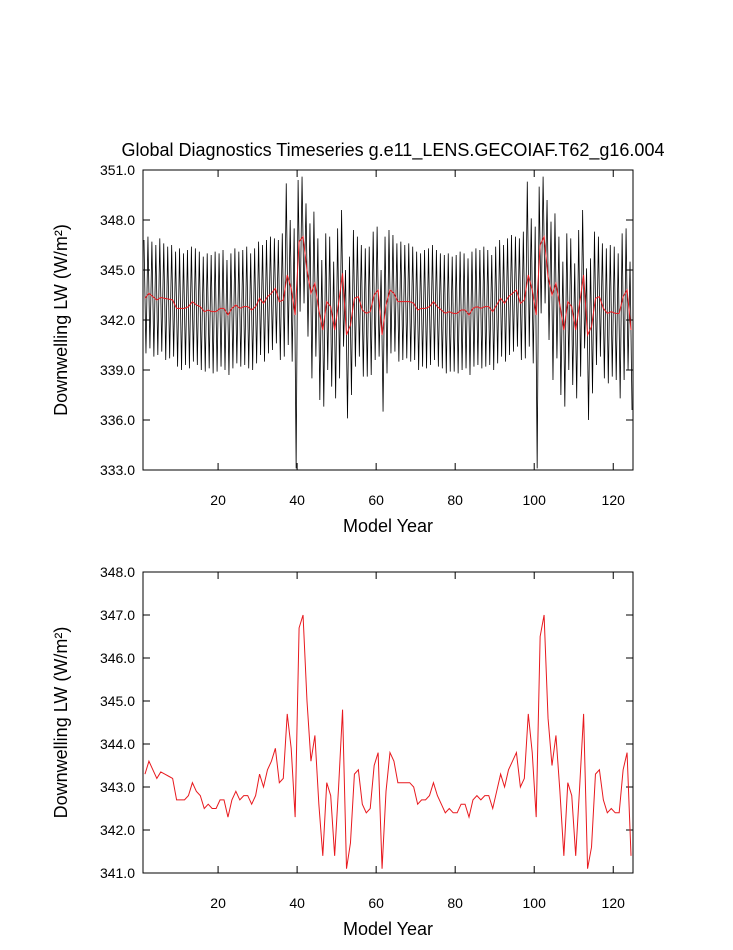 This screenshot has height=950, width=733. What do you see at coordinates (117, 787) in the screenshot?
I see `y-tick-label: 343.0` at bounding box center [117, 787].